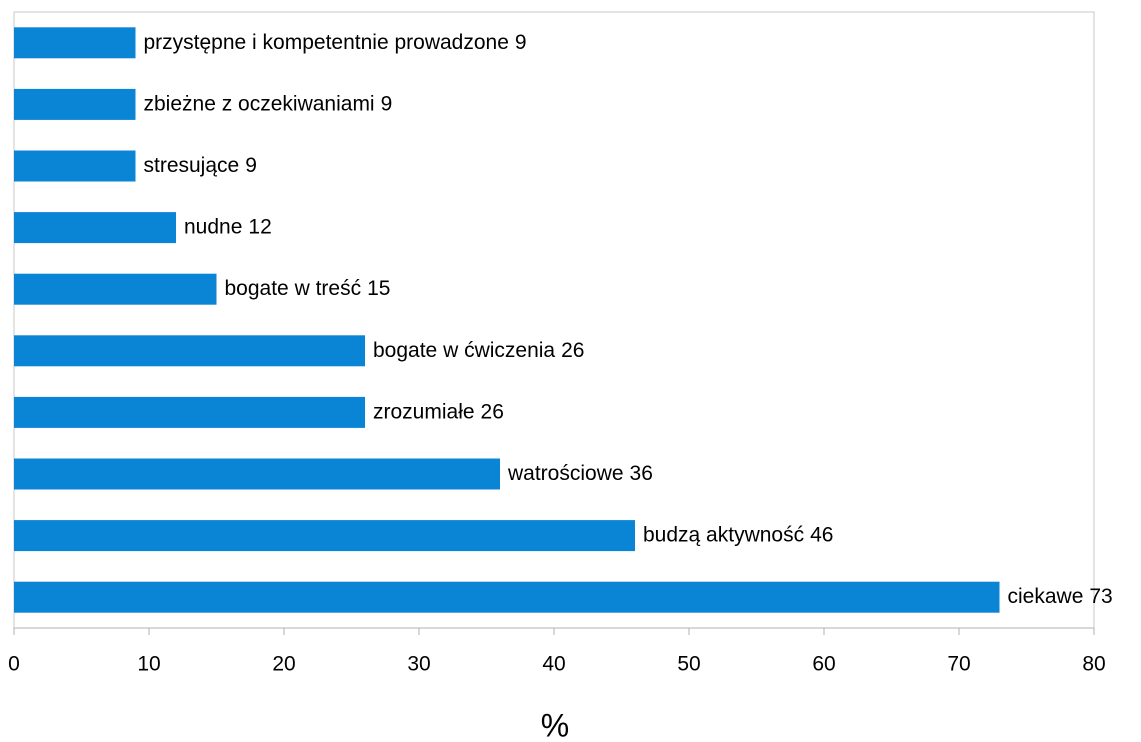 This screenshot has width=1141, height=742. Describe the element at coordinates (418, 664) in the screenshot. I see `x-tick-label: 30` at that location.